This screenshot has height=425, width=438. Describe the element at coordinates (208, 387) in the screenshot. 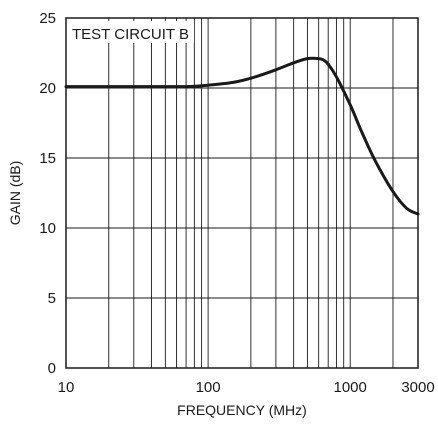

I see `x-tick-label: 100` at that location.